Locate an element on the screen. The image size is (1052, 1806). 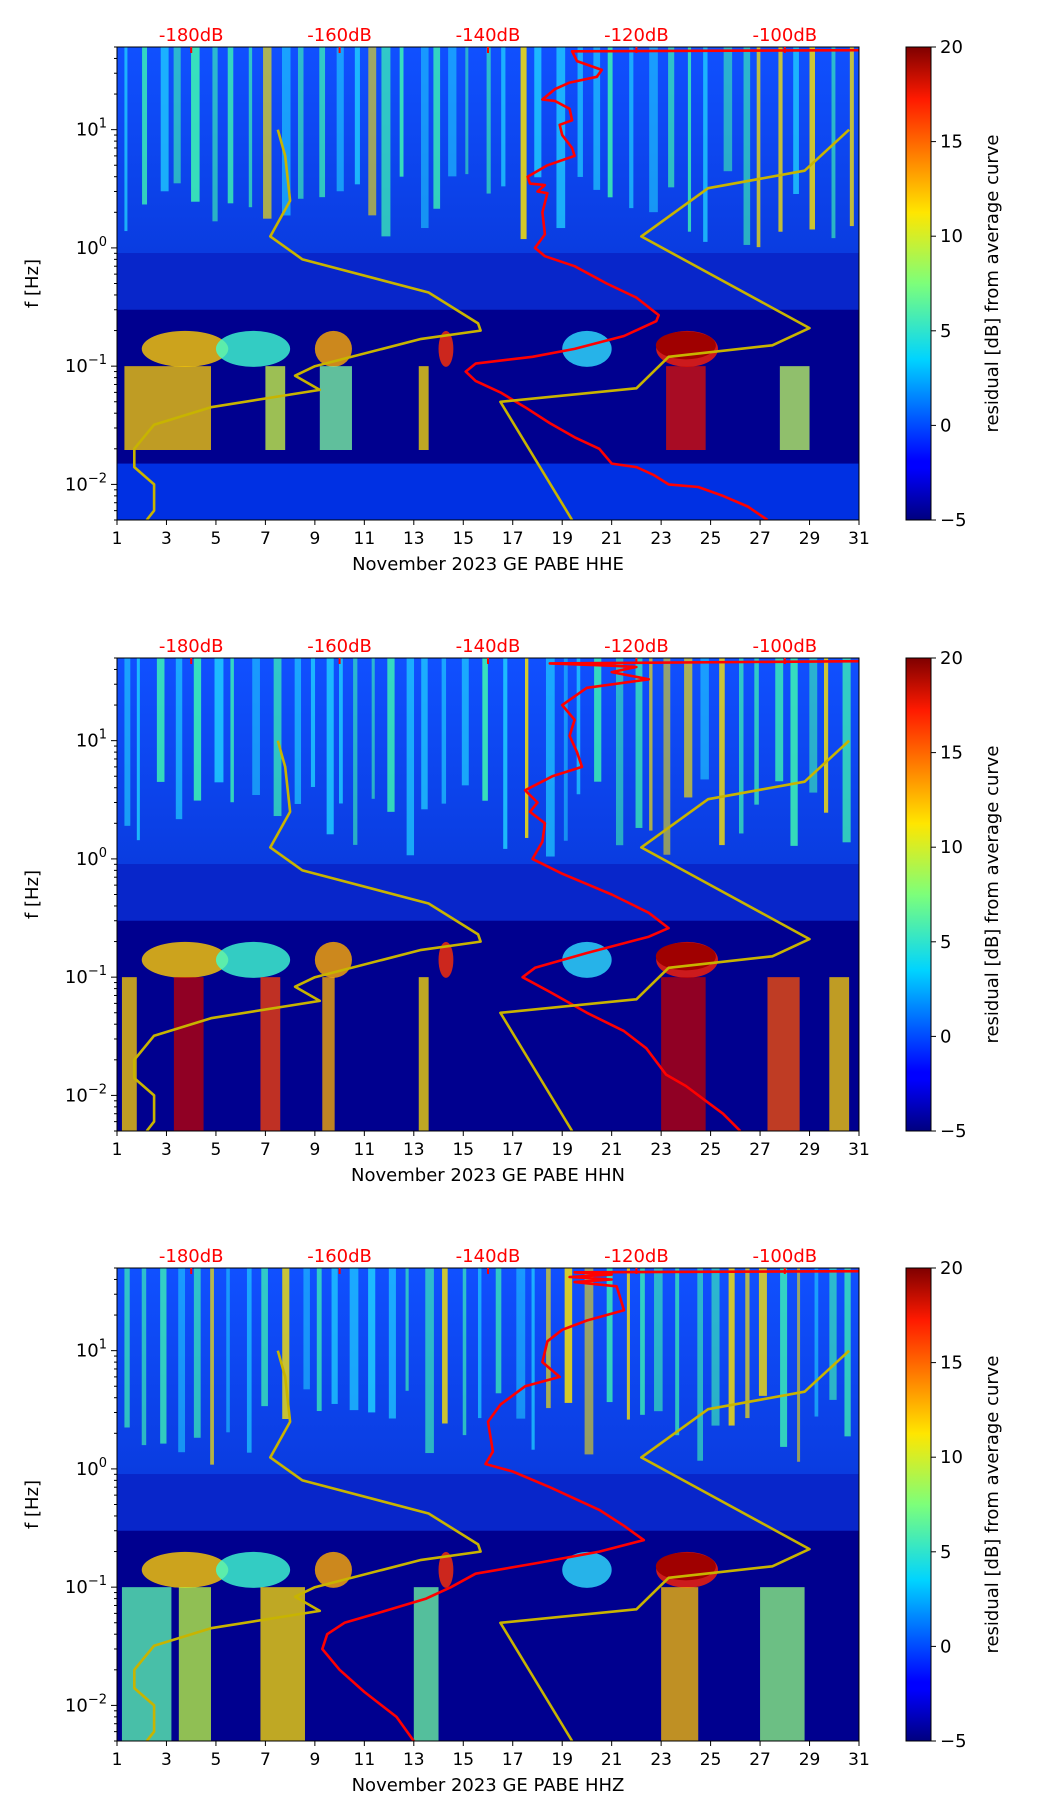
colorbar-tick-label: −5 is located at coordinates (953, 520).